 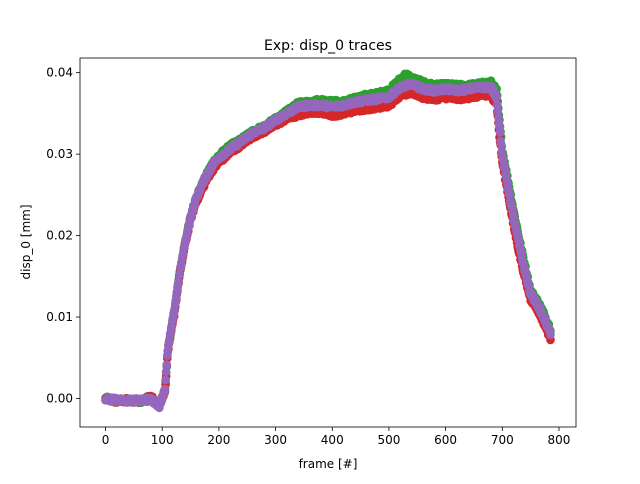 I want to click on x-axis-label: frame [#], so click(x=328, y=464).